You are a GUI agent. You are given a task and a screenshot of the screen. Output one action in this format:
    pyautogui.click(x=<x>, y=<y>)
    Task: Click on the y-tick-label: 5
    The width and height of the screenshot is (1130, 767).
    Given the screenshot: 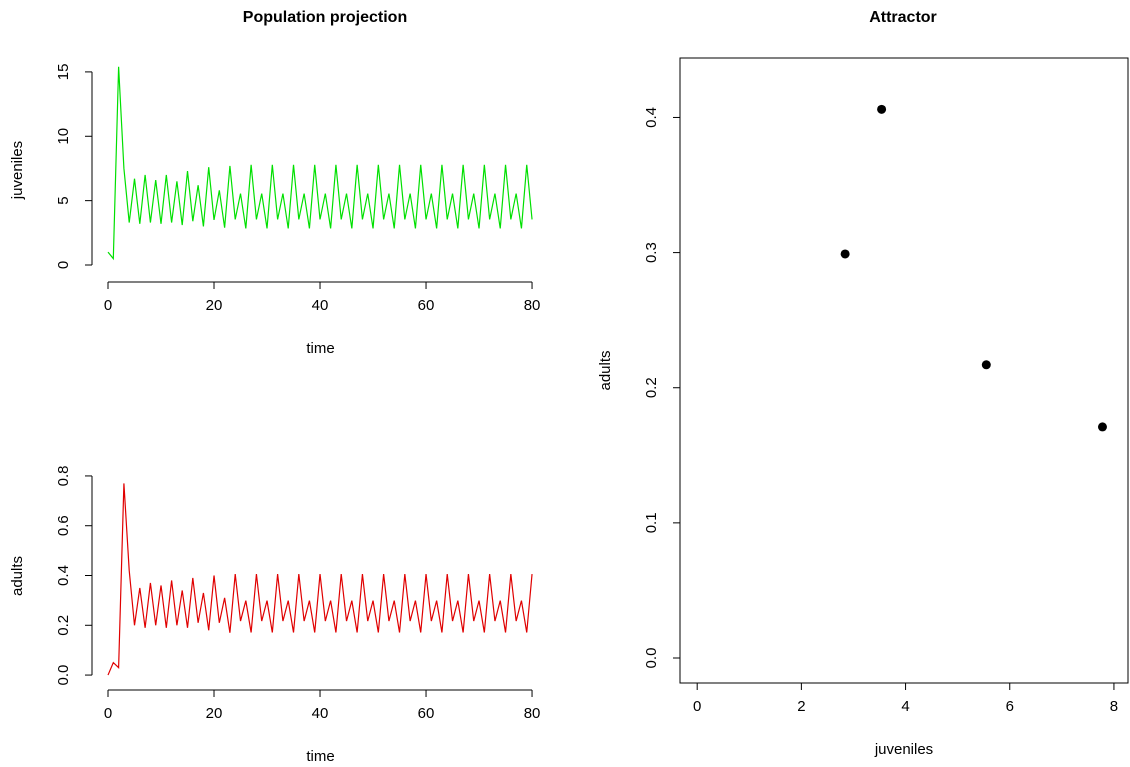 What is the action you would take?
    pyautogui.click(x=63, y=200)
    